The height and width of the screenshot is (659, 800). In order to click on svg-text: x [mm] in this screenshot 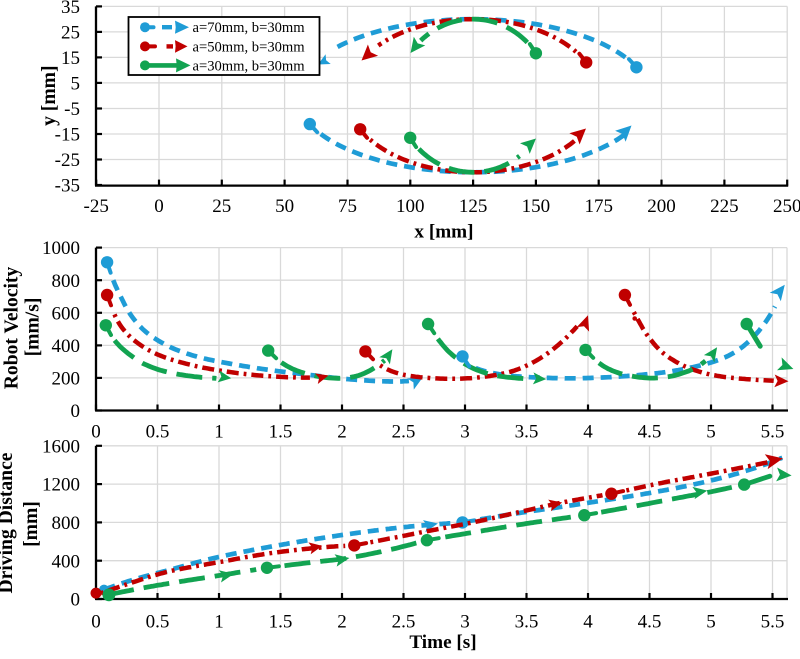, I will do `click(443, 232)`.